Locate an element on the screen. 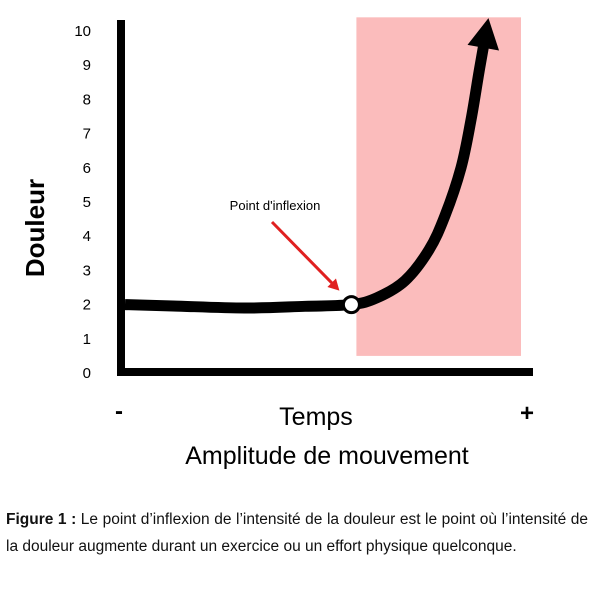 This screenshot has height=594, width=600. y-tick-label: 3 is located at coordinates (87, 270).